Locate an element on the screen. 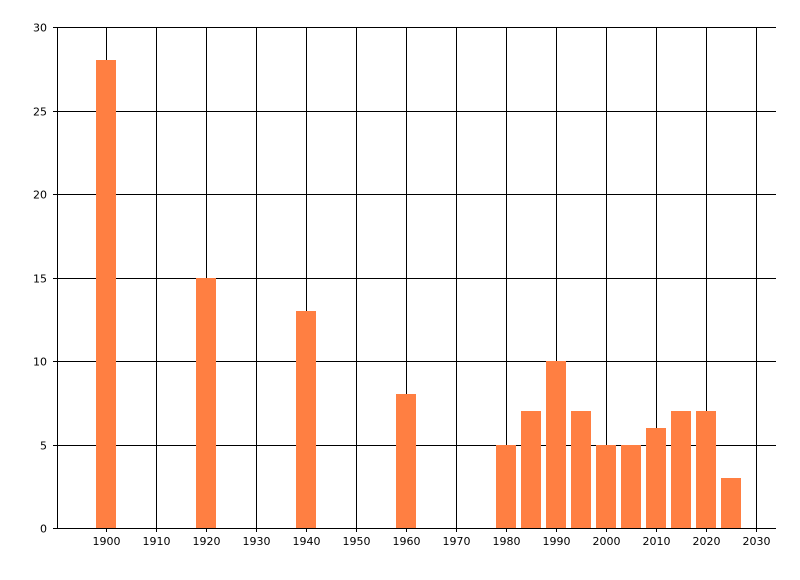  bar-1985 is located at coordinates (531, 469).